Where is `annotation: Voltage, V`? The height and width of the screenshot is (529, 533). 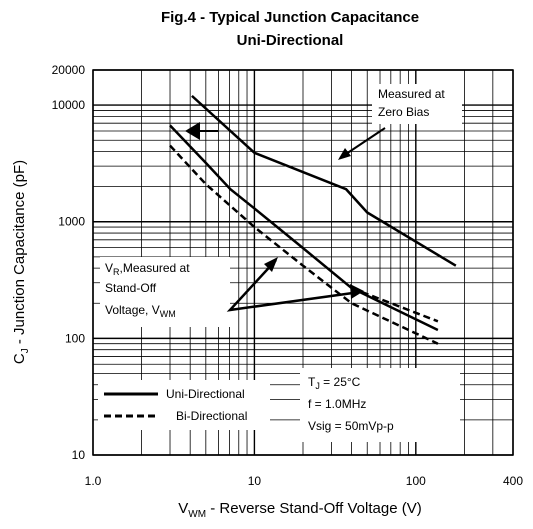 annotation: Voltage, V is located at coordinates (132, 310).